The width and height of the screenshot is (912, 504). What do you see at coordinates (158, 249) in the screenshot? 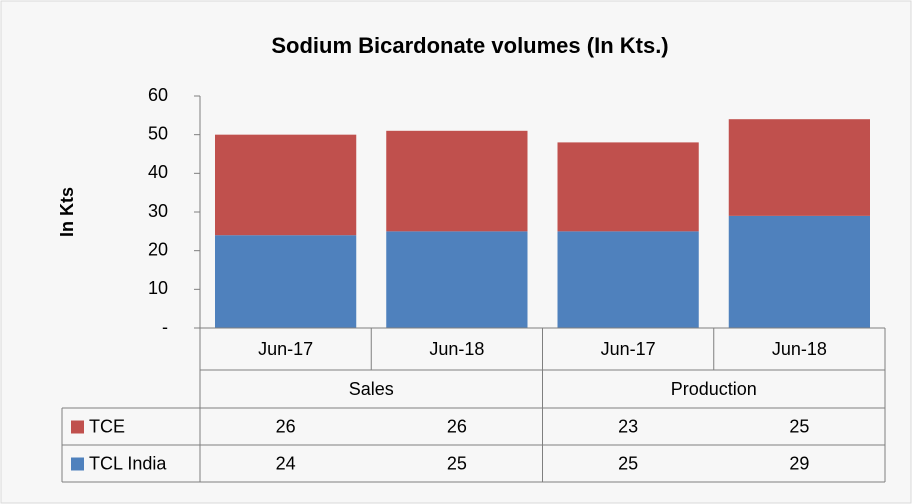
I see `y-tick-label: 20` at bounding box center [158, 249].